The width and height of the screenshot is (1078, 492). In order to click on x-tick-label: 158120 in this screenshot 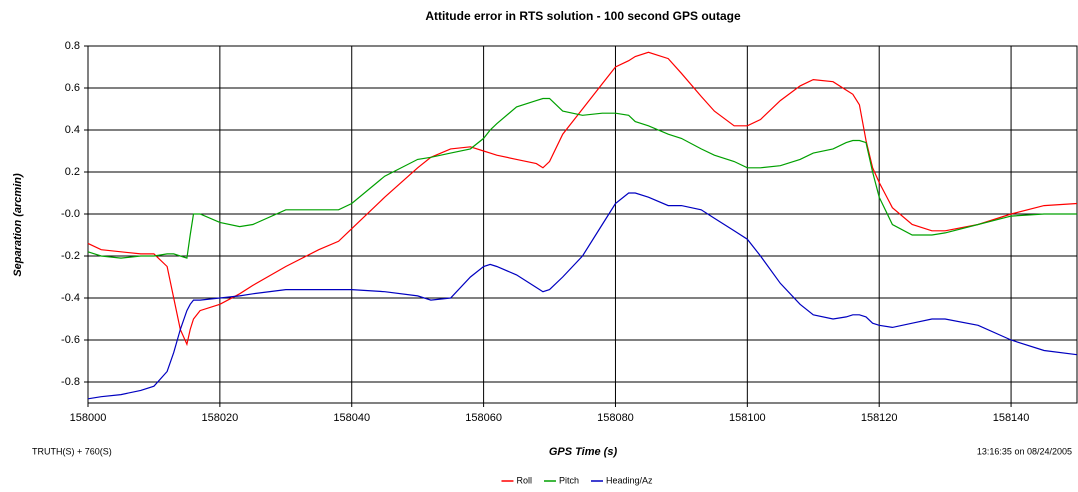, I will do `click(879, 418)`.